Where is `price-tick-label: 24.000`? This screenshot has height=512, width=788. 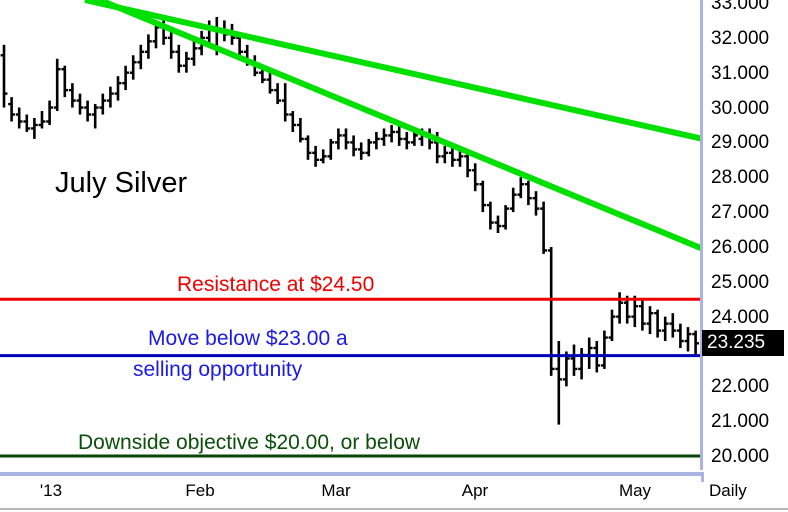 price-tick-label: 24.000 is located at coordinates (740, 317).